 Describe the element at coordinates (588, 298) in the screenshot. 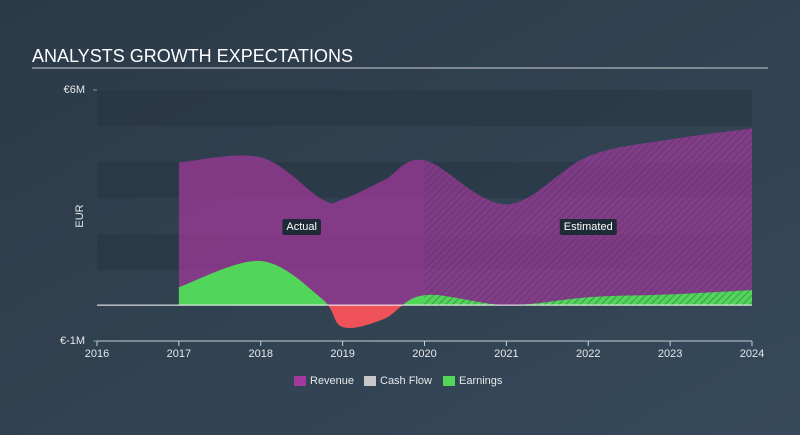

I see `earnings-area-estimate` at that location.